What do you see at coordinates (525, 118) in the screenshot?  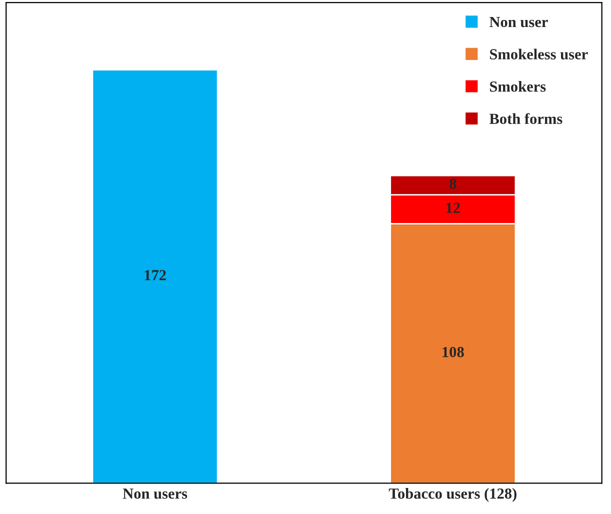 I see `legend-label: Both forms` at bounding box center [525, 118].